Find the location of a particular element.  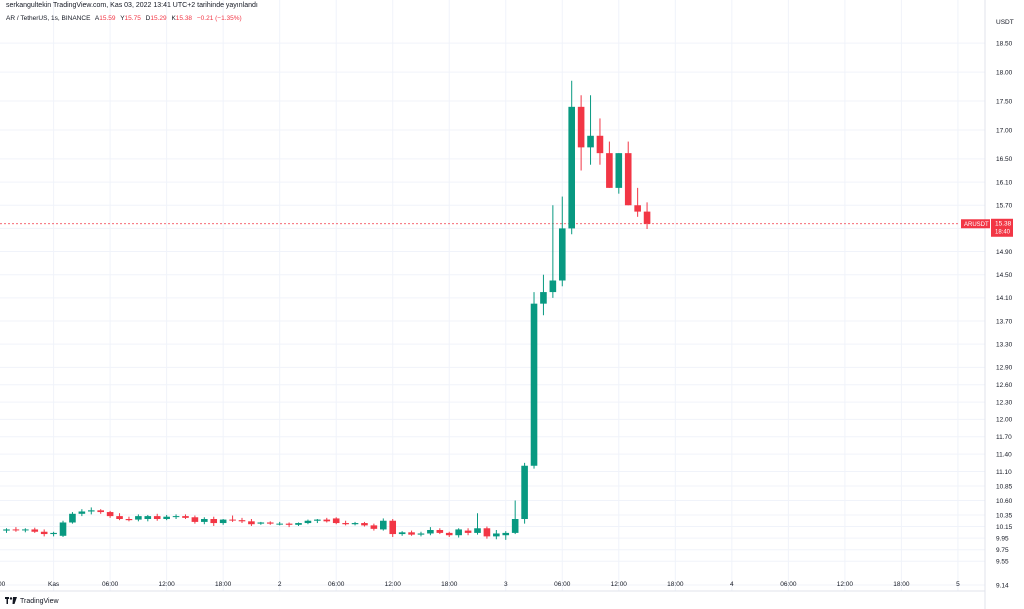

price-tick-label: 12.30 is located at coordinates (1004, 402).